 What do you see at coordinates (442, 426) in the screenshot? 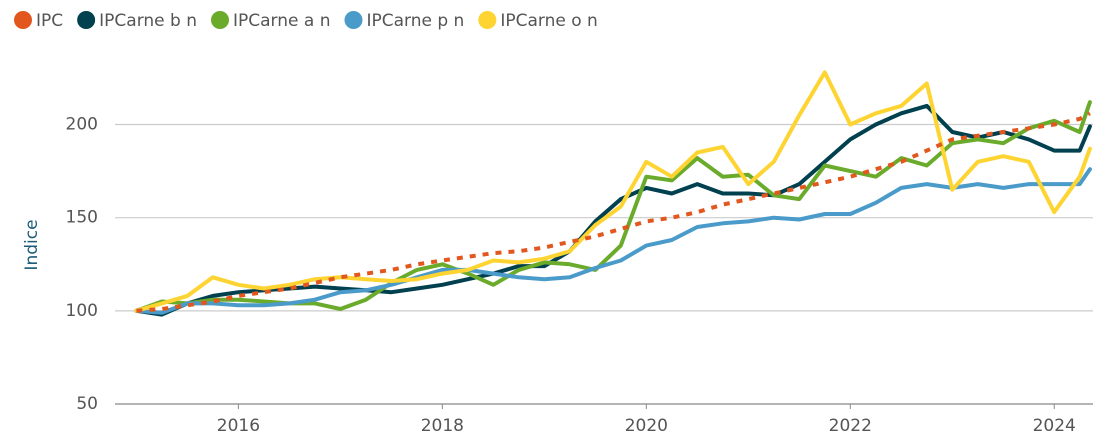
I see `x-tick-label: 2018` at bounding box center [442, 426].